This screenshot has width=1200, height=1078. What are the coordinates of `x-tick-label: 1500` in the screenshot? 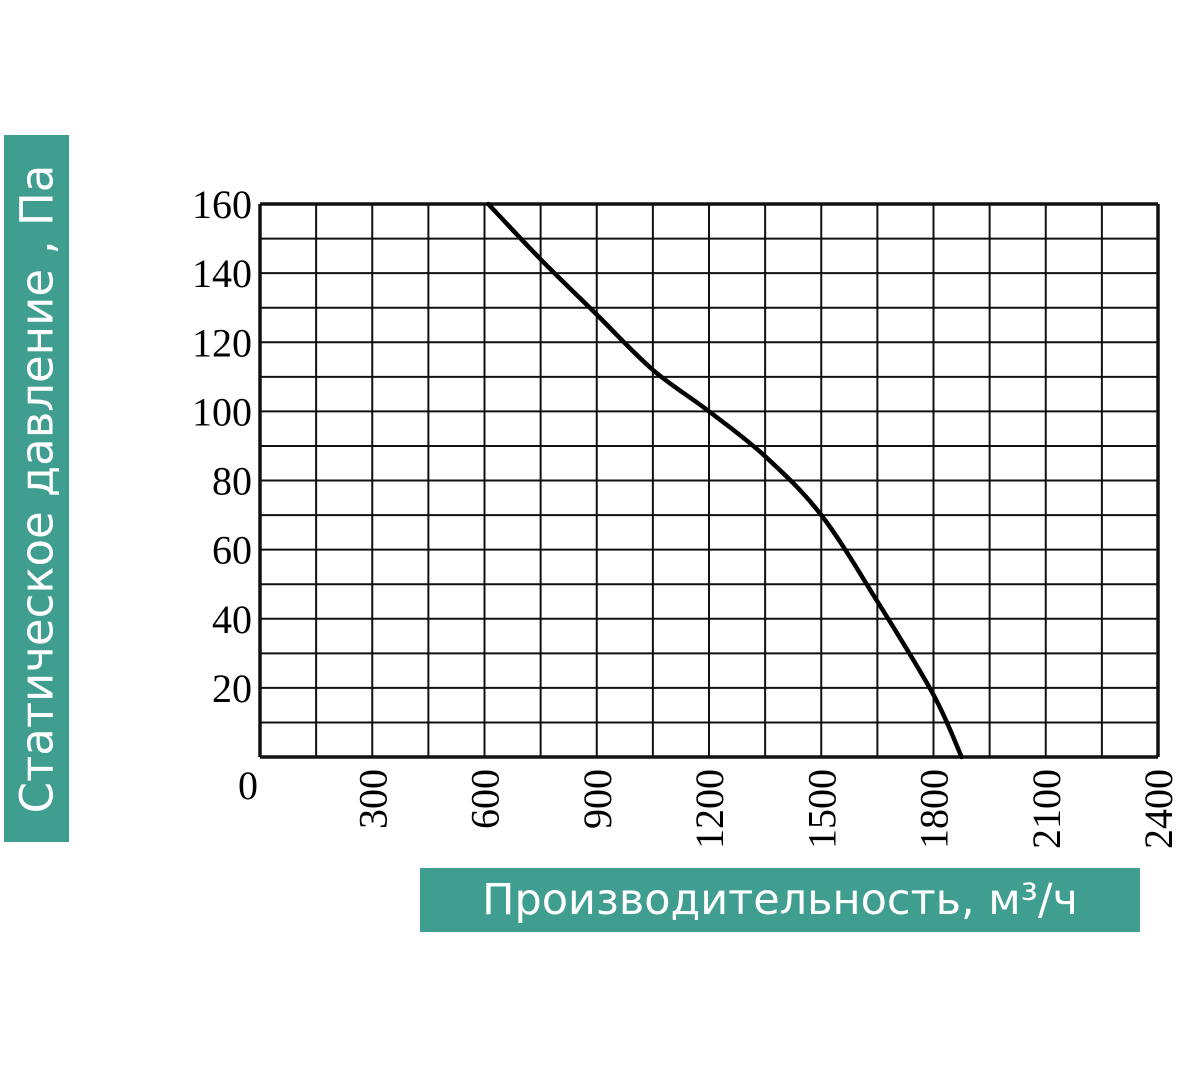 It's located at (821, 809).